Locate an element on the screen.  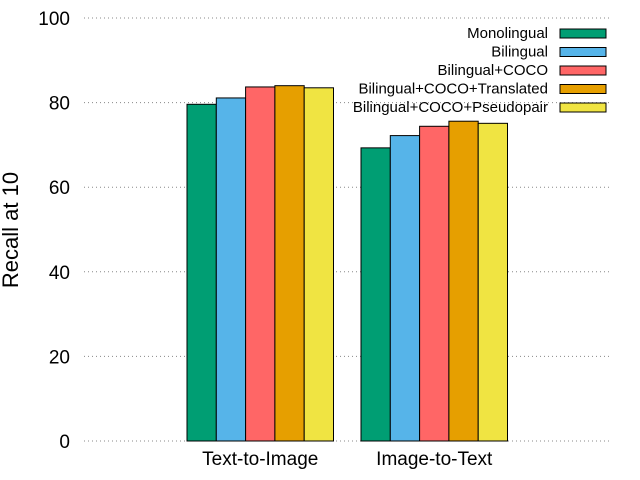
legend-label: Bilingual+COCO+Translated is located at coordinates (453, 89).